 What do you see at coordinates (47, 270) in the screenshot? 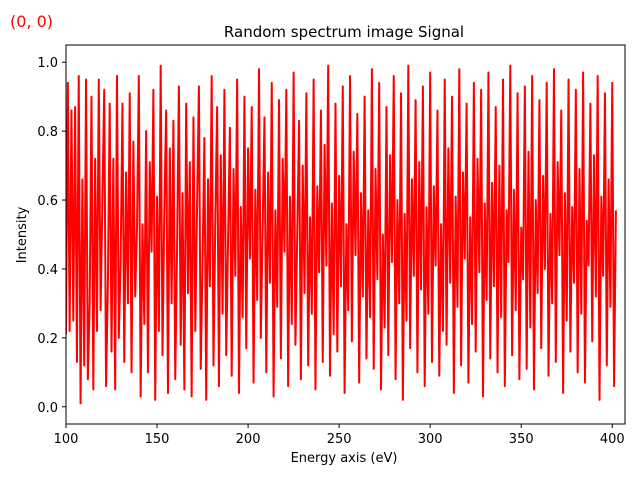
I see `y-tick-label: 0.4` at bounding box center [47, 270].